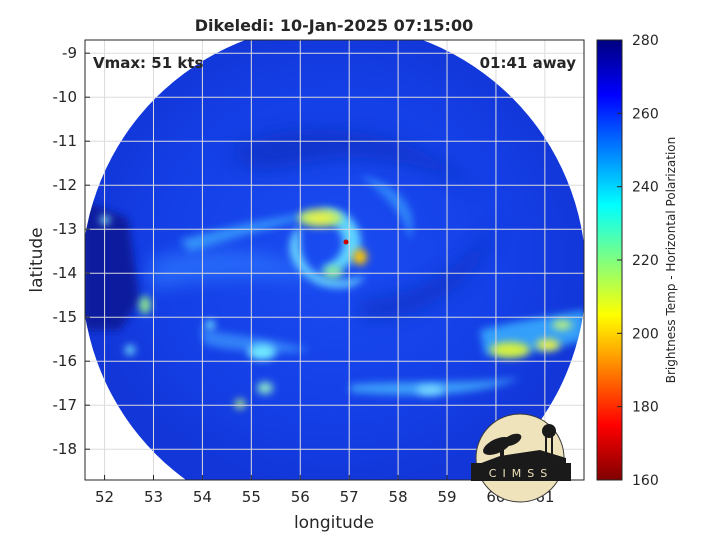 This screenshot has height=540, width=720. What do you see at coordinates (251, 497) in the screenshot?
I see `x-tick-label: 55` at bounding box center [251, 497].